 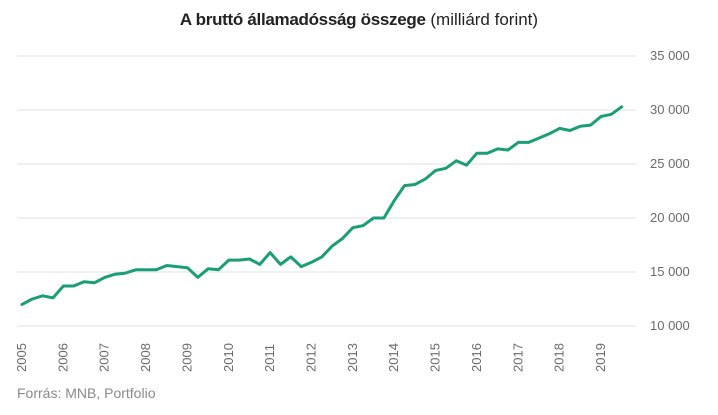 What do you see at coordinates (269, 358) in the screenshot?
I see `x-tick-label: 2011` at bounding box center [269, 358].